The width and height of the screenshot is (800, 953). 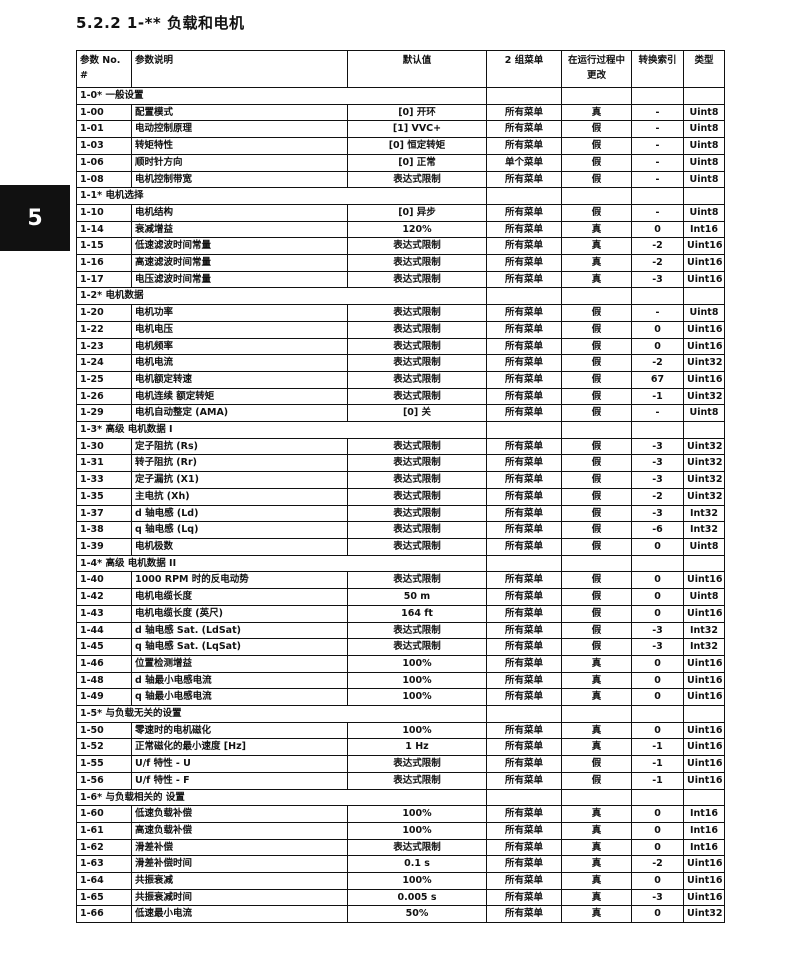 I want to click on param-no-cell: 1-48, so click(x=104, y=680).